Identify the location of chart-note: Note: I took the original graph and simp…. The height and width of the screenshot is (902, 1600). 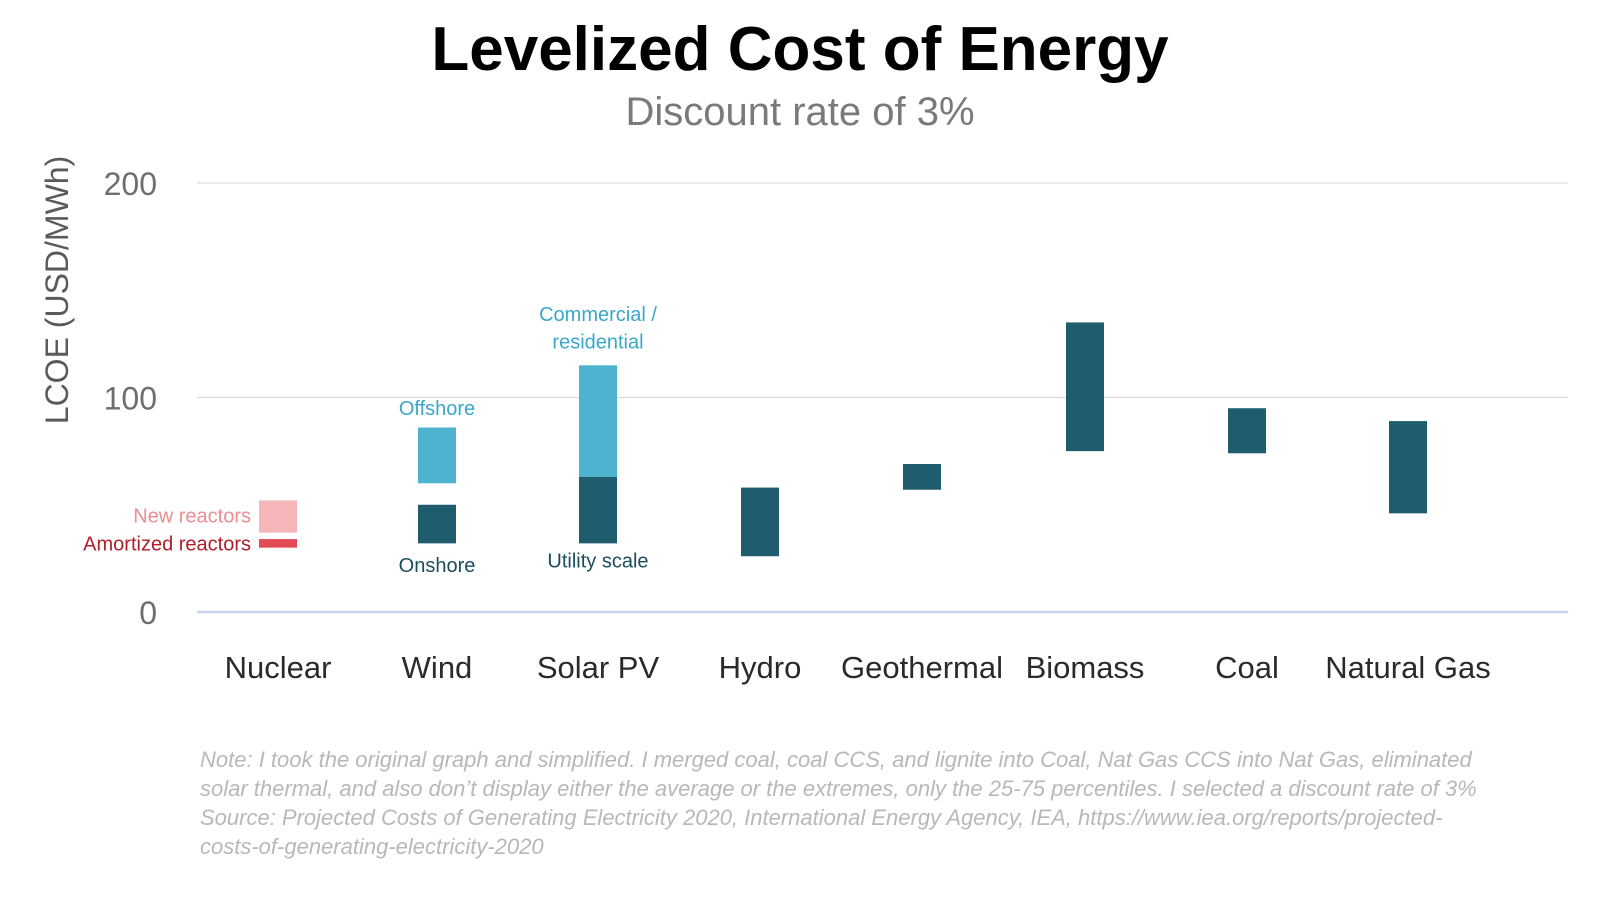
(838, 803).